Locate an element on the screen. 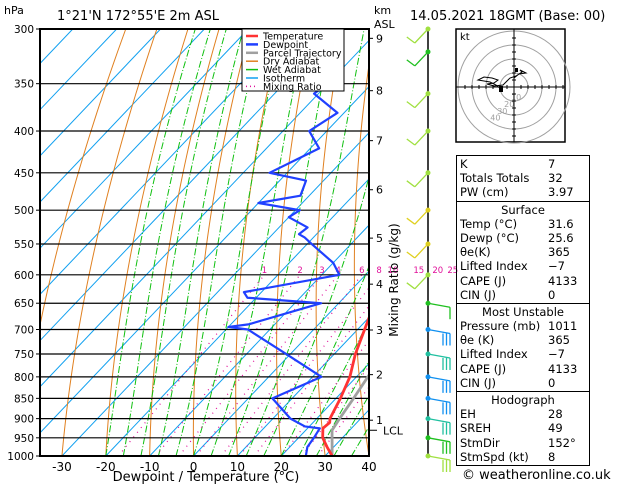 This screenshot has width=629, height=486. wind-profile is located at coordinates (428, 249).